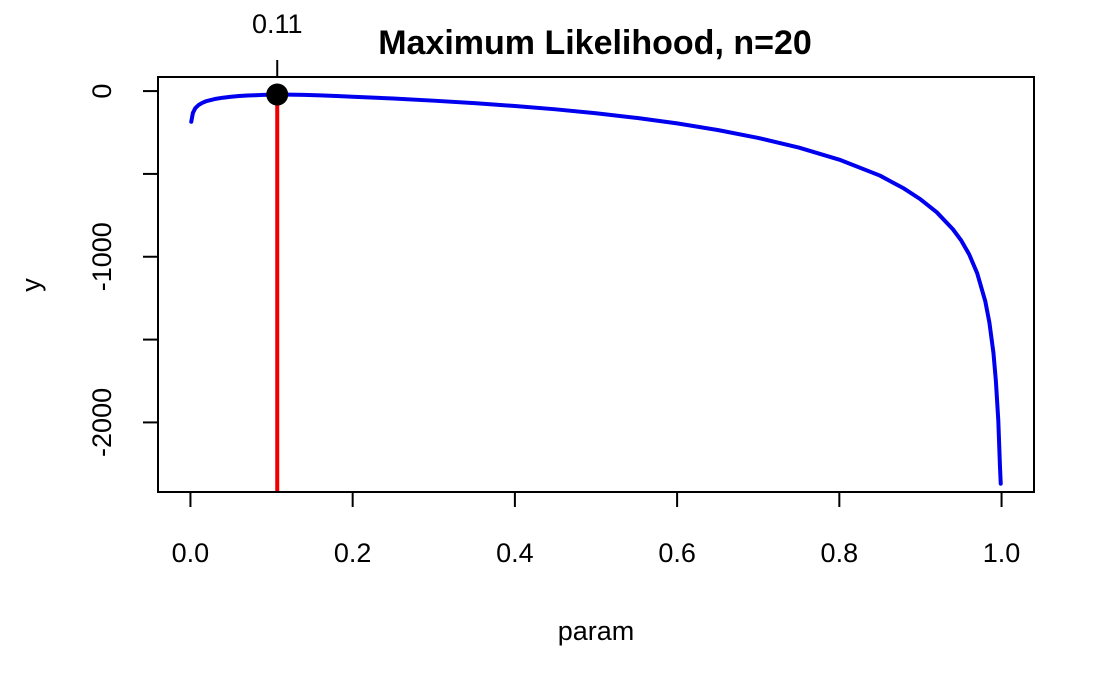 The height and width of the screenshot is (689, 1116). What do you see at coordinates (123, 270) in the screenshot?
I see `y-axis: 0 -1000 -2000` at bounding box center [123, 270].